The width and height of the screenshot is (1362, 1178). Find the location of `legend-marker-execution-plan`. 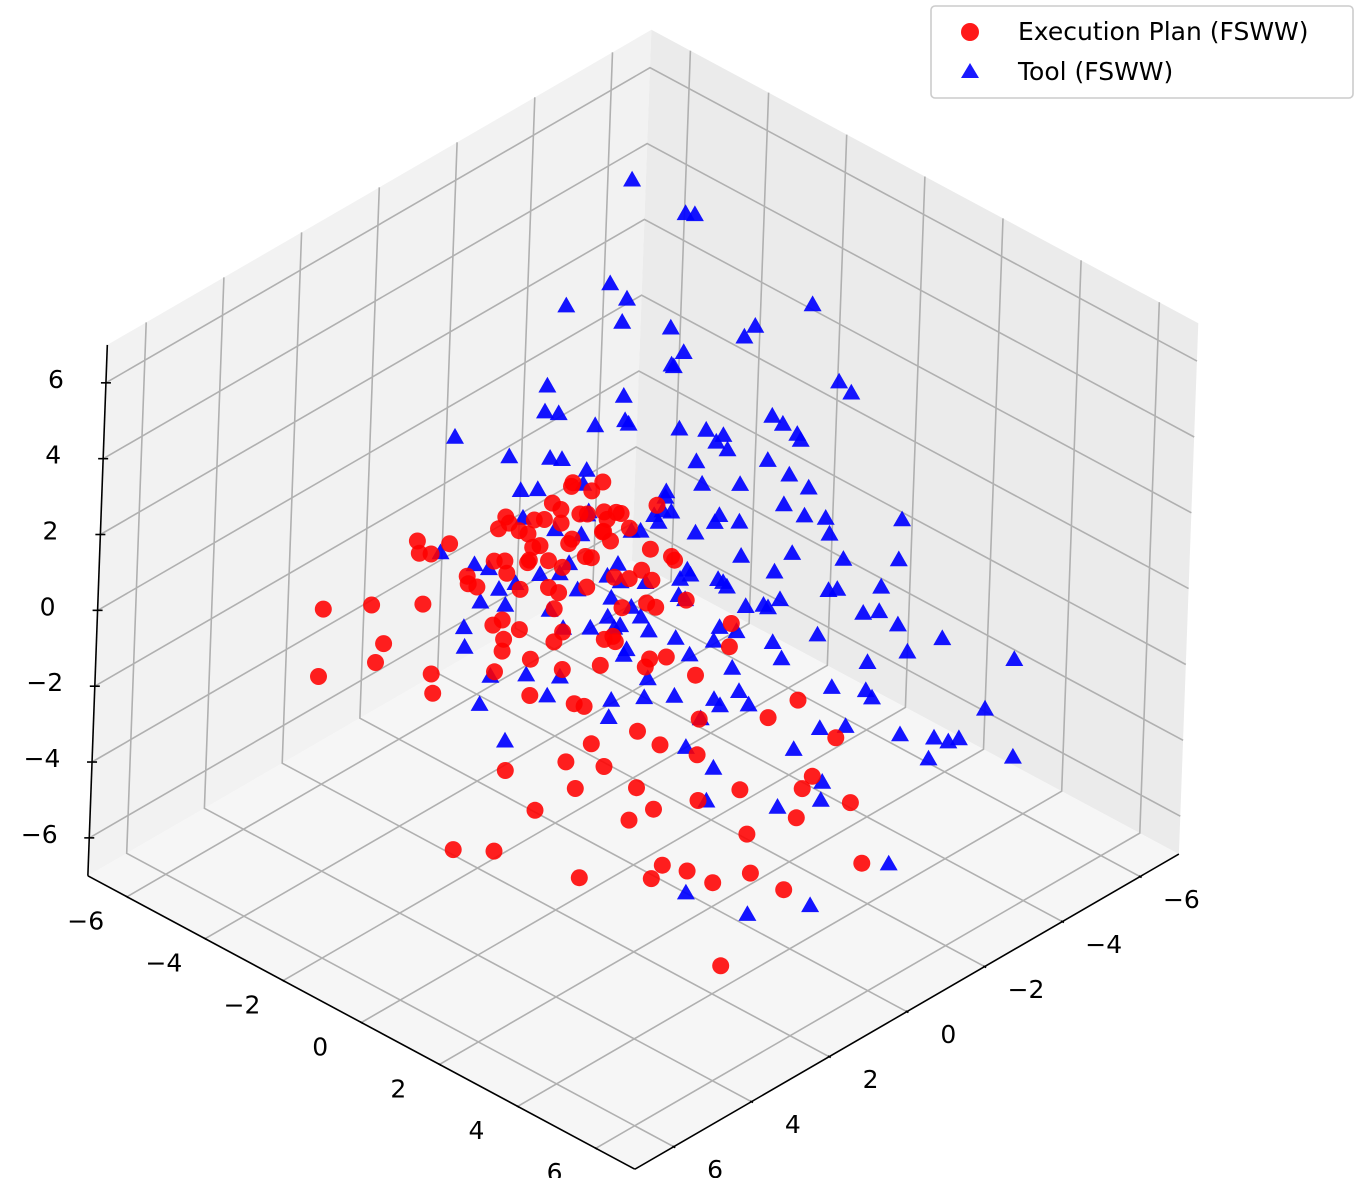

legend-marker-execution-plan is located at coordinates (970, 32).